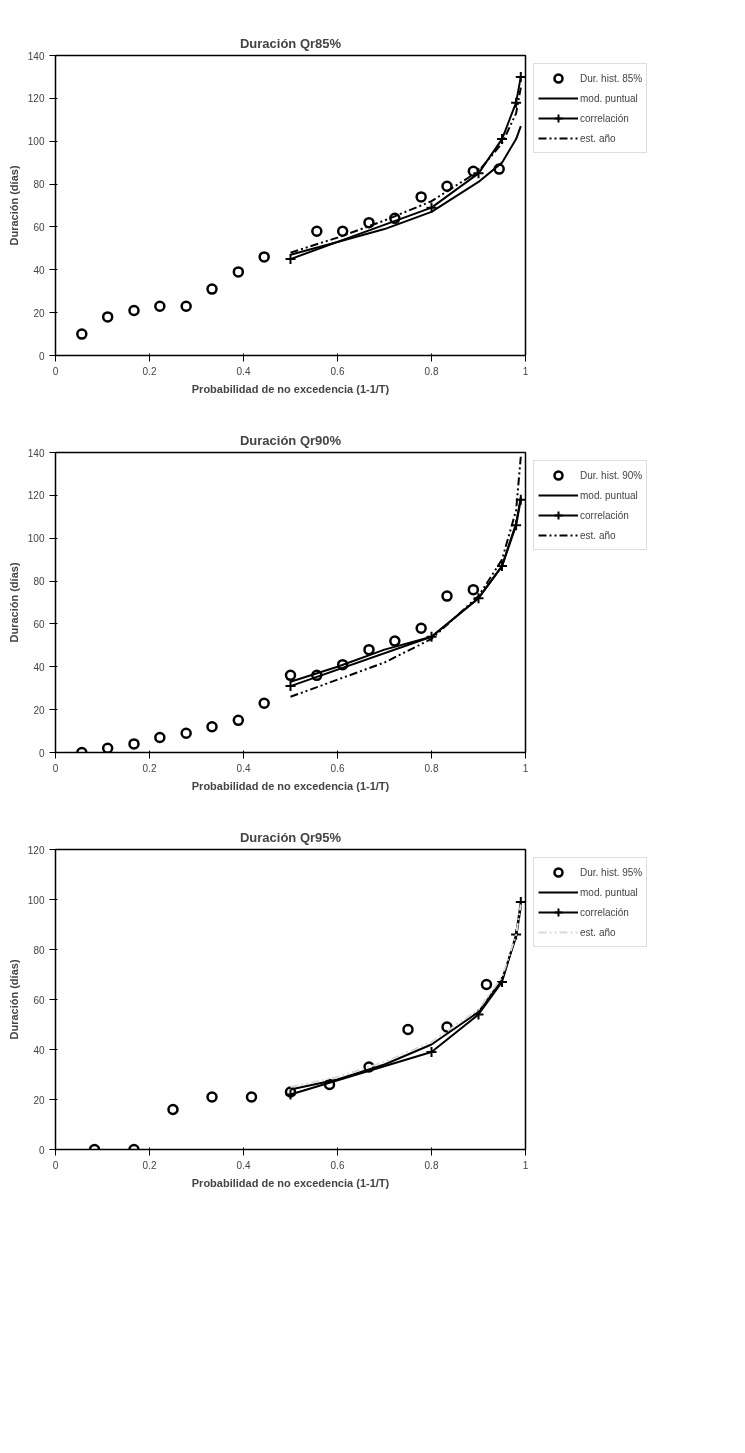 Image resolution: width=745 pixels, height=1453 pixels. What do you see at coordinates (611, 872) in the screenshot?
I see `legend-label: Dur. hist. 95%` at bounding box center [611, 872].